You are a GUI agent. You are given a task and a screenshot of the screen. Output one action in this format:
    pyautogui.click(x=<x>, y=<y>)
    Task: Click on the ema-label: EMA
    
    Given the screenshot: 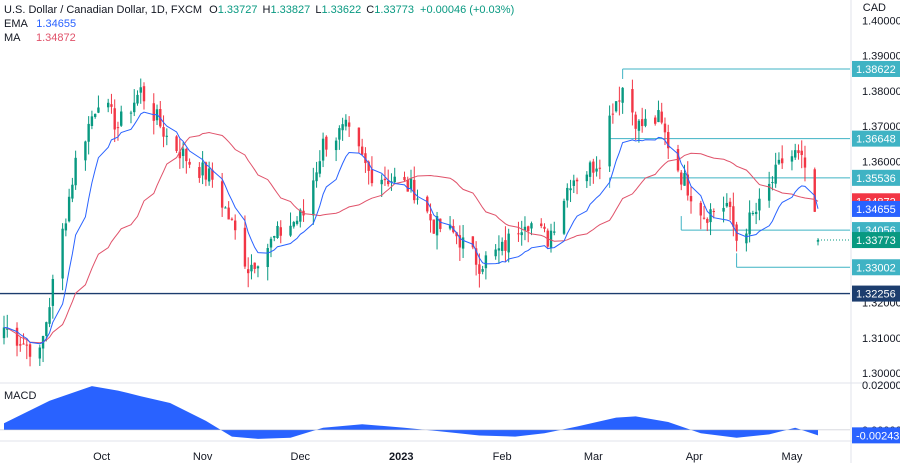 What is the action you would take?
    pyautogui.click(x=16, y=24)
    